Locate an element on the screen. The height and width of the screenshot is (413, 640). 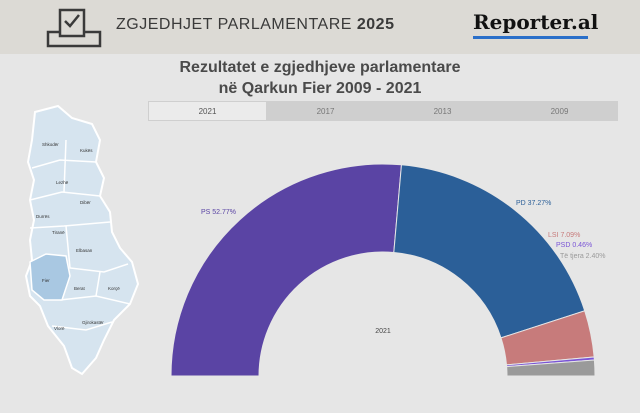
map-label-kukës: Kukës is located at coordinates (86, 150).